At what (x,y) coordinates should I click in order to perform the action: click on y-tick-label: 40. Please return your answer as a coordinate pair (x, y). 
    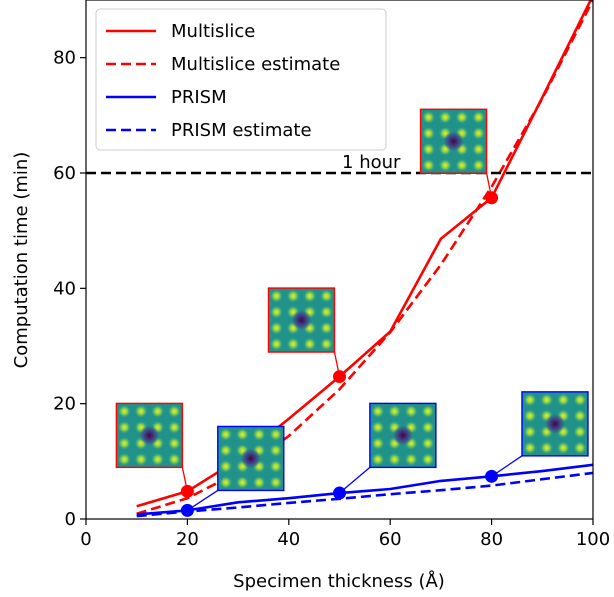
    Looking at the image, I should click on (64, 288).